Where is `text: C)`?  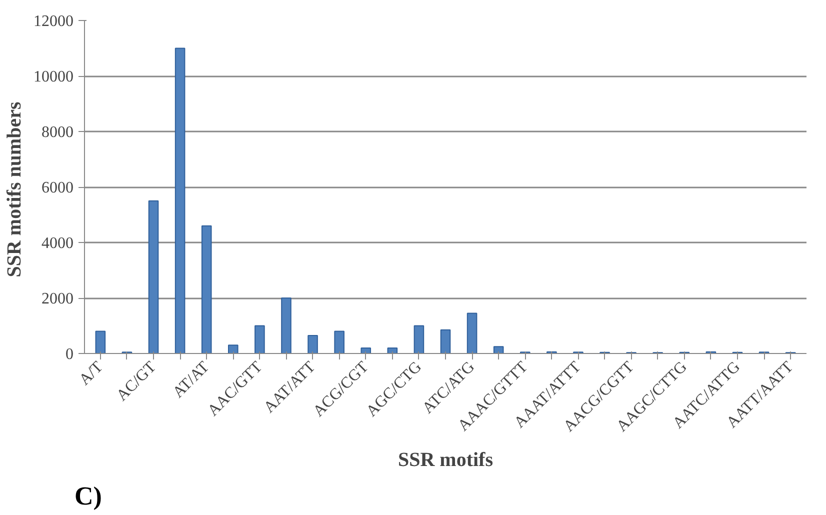
text: C) is located at coordinates (88, 496).